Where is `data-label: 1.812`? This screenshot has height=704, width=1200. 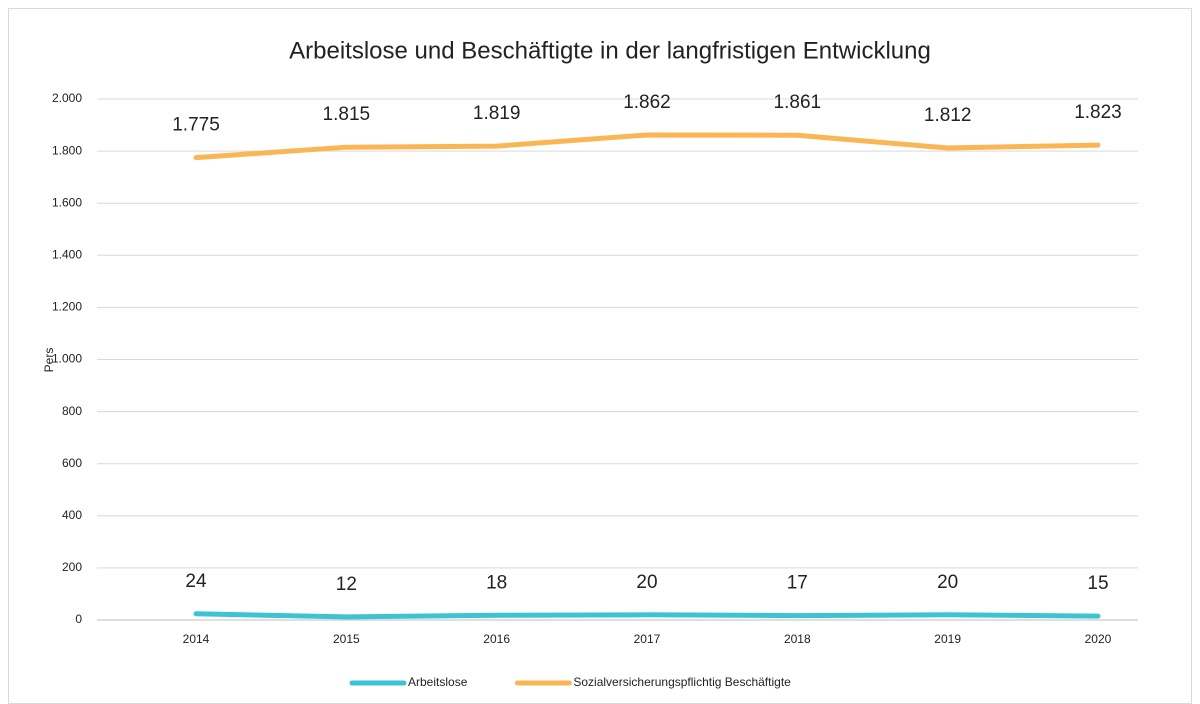
data-label: 1.812 is located at coordinates (948, 115).